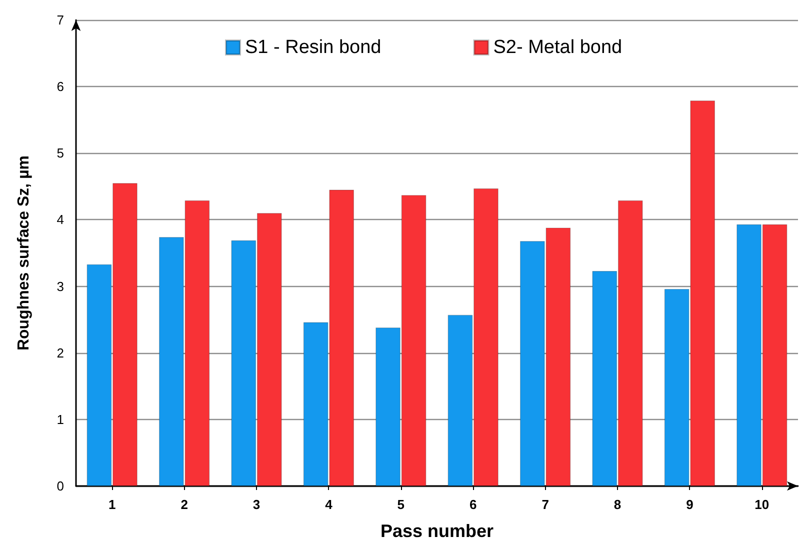 The width and height of the screenshot is (803, 547). Describe the element at coordinates (60, 419) in the screenshot. I see `y-tick-label: 1` at that location.